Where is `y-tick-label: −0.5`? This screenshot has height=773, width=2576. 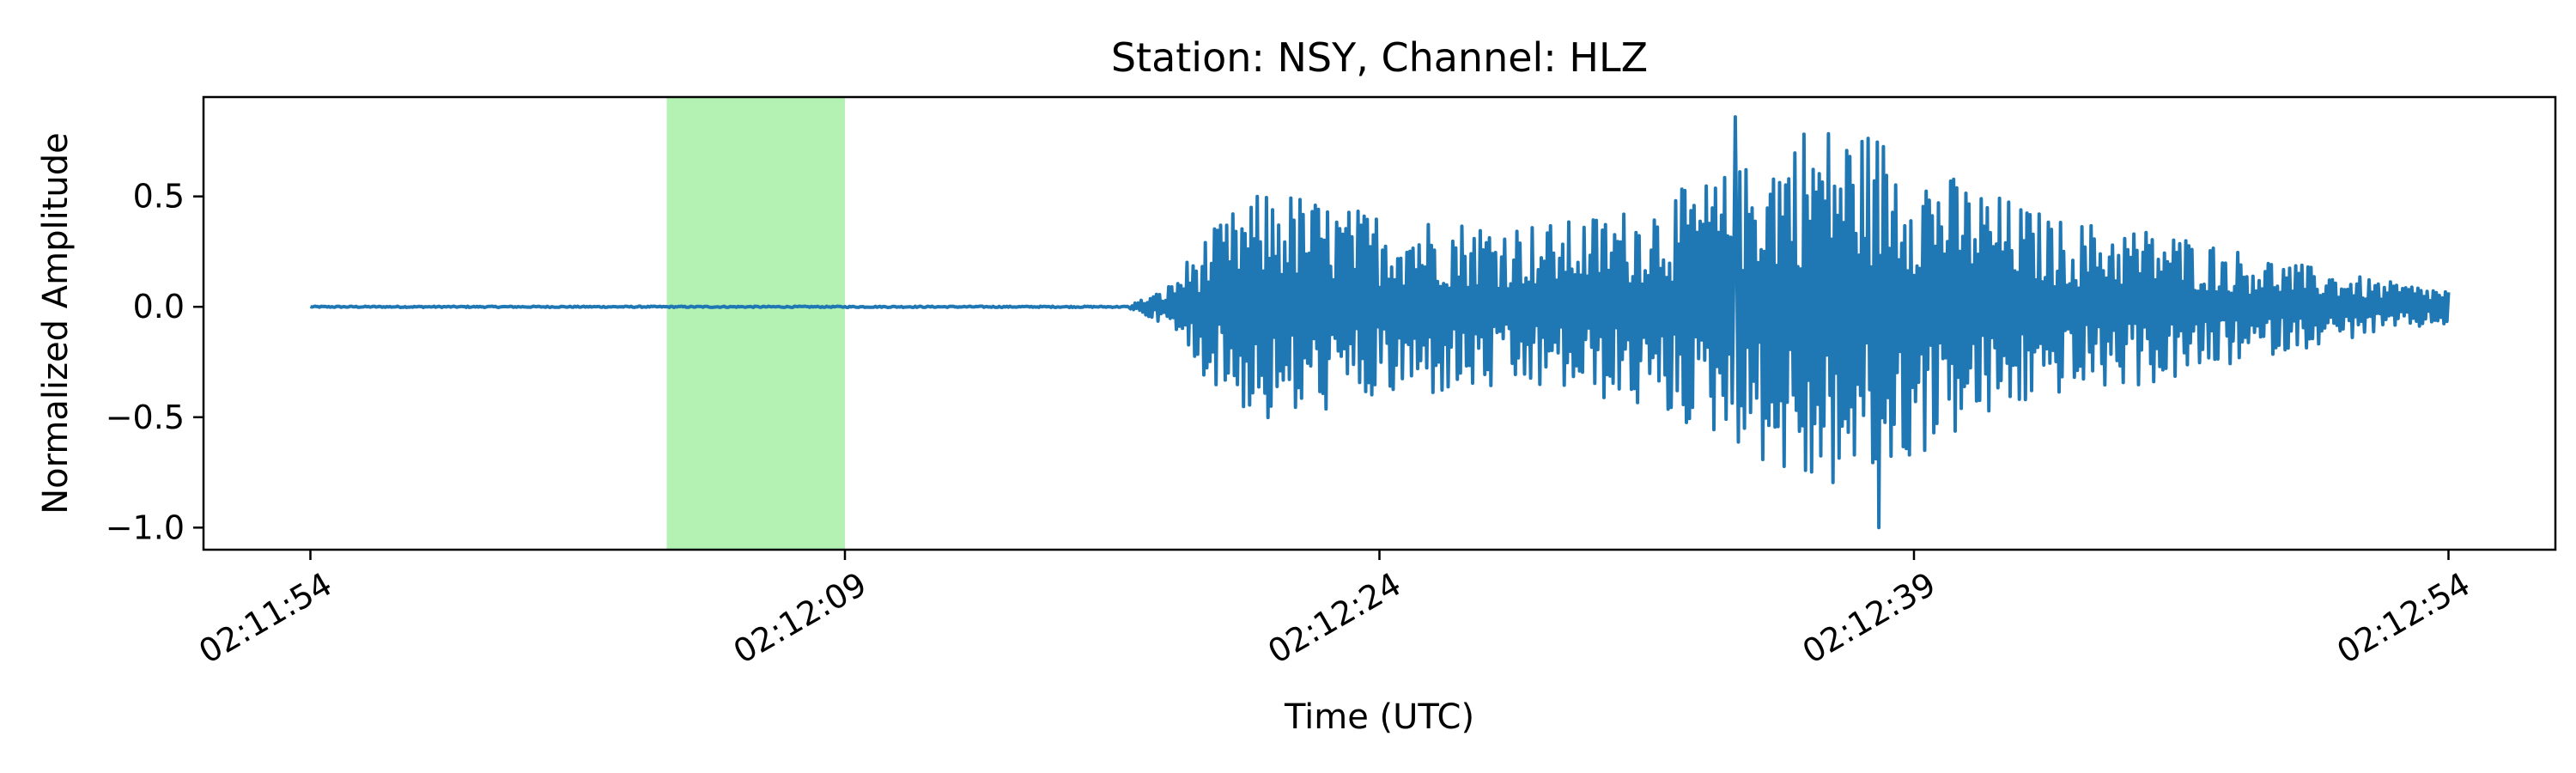 y-tick-label: −0.5 is located at coordinates (145, 417).